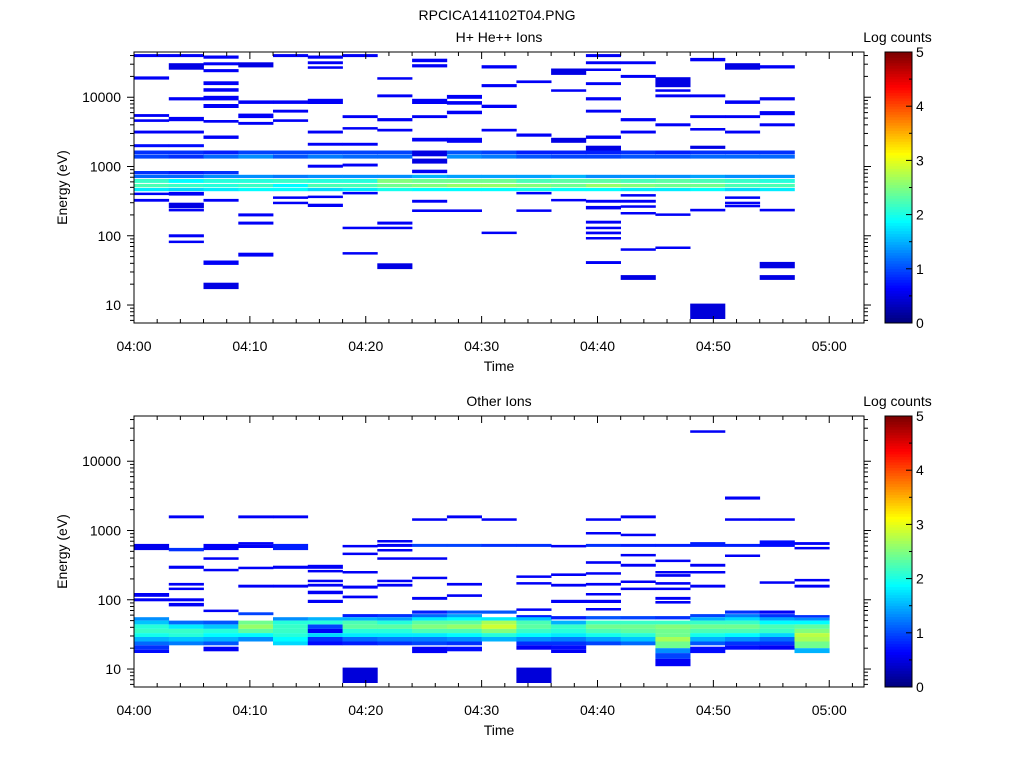  Describe the element at coordinates (897, 401) in the screenshot. I see `colorbar-label: Log counts` at that location.